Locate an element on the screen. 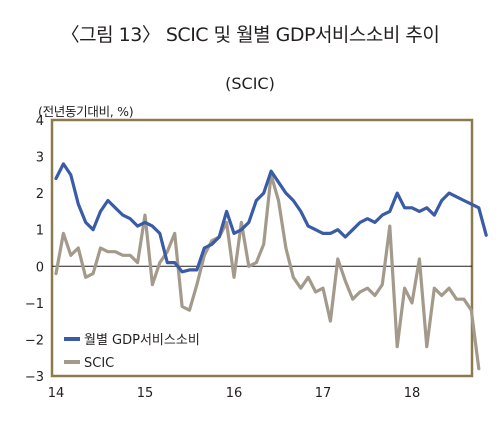  x-axis: 14 15 16 17 18 is located at coordinates (234, 393).